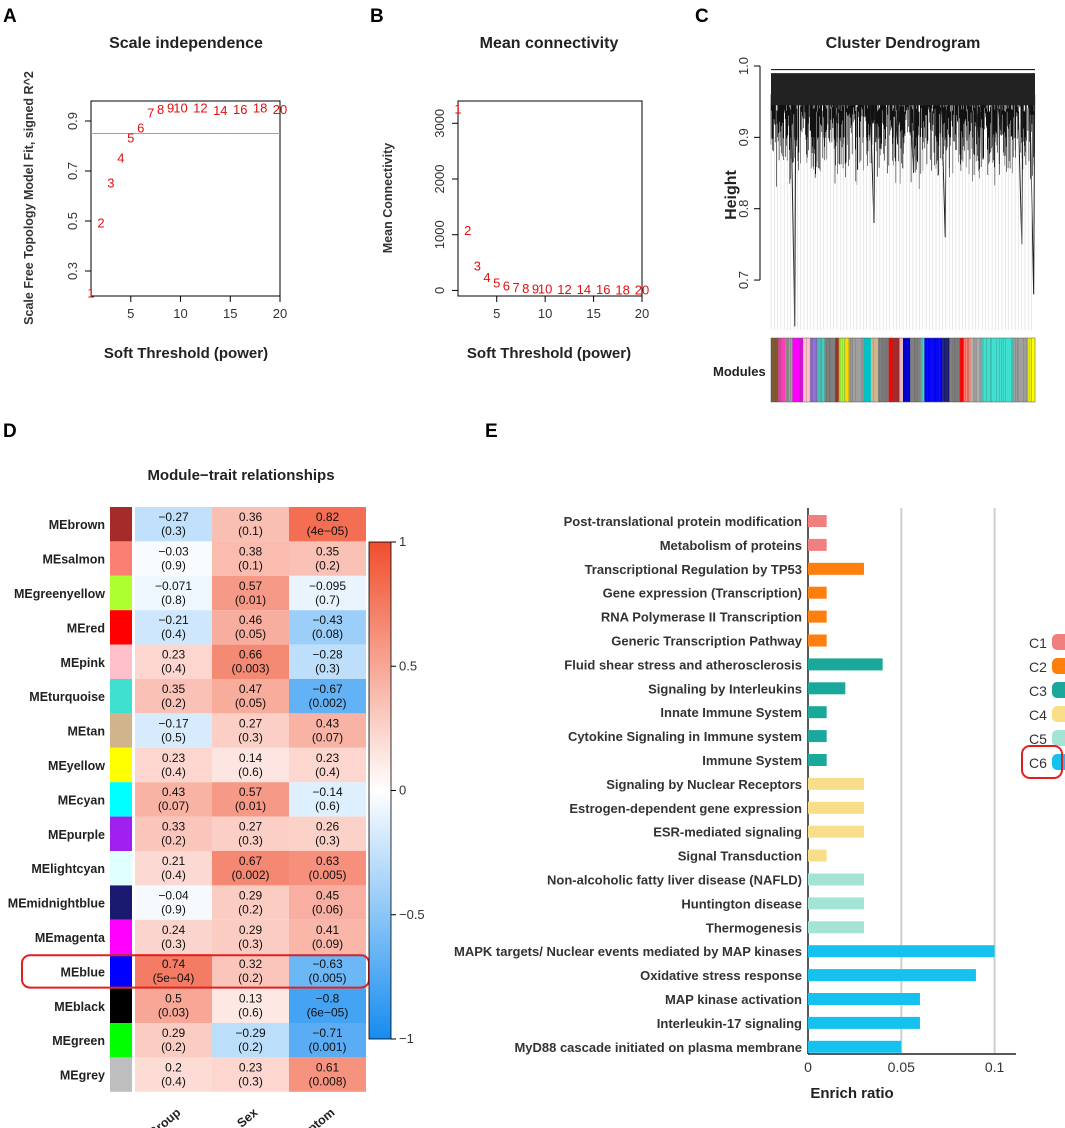  What do you see at coordinates (86, 628) in the screenshot?
I see `heatmap-row-label: MEred` at bounding box center [86, 628].